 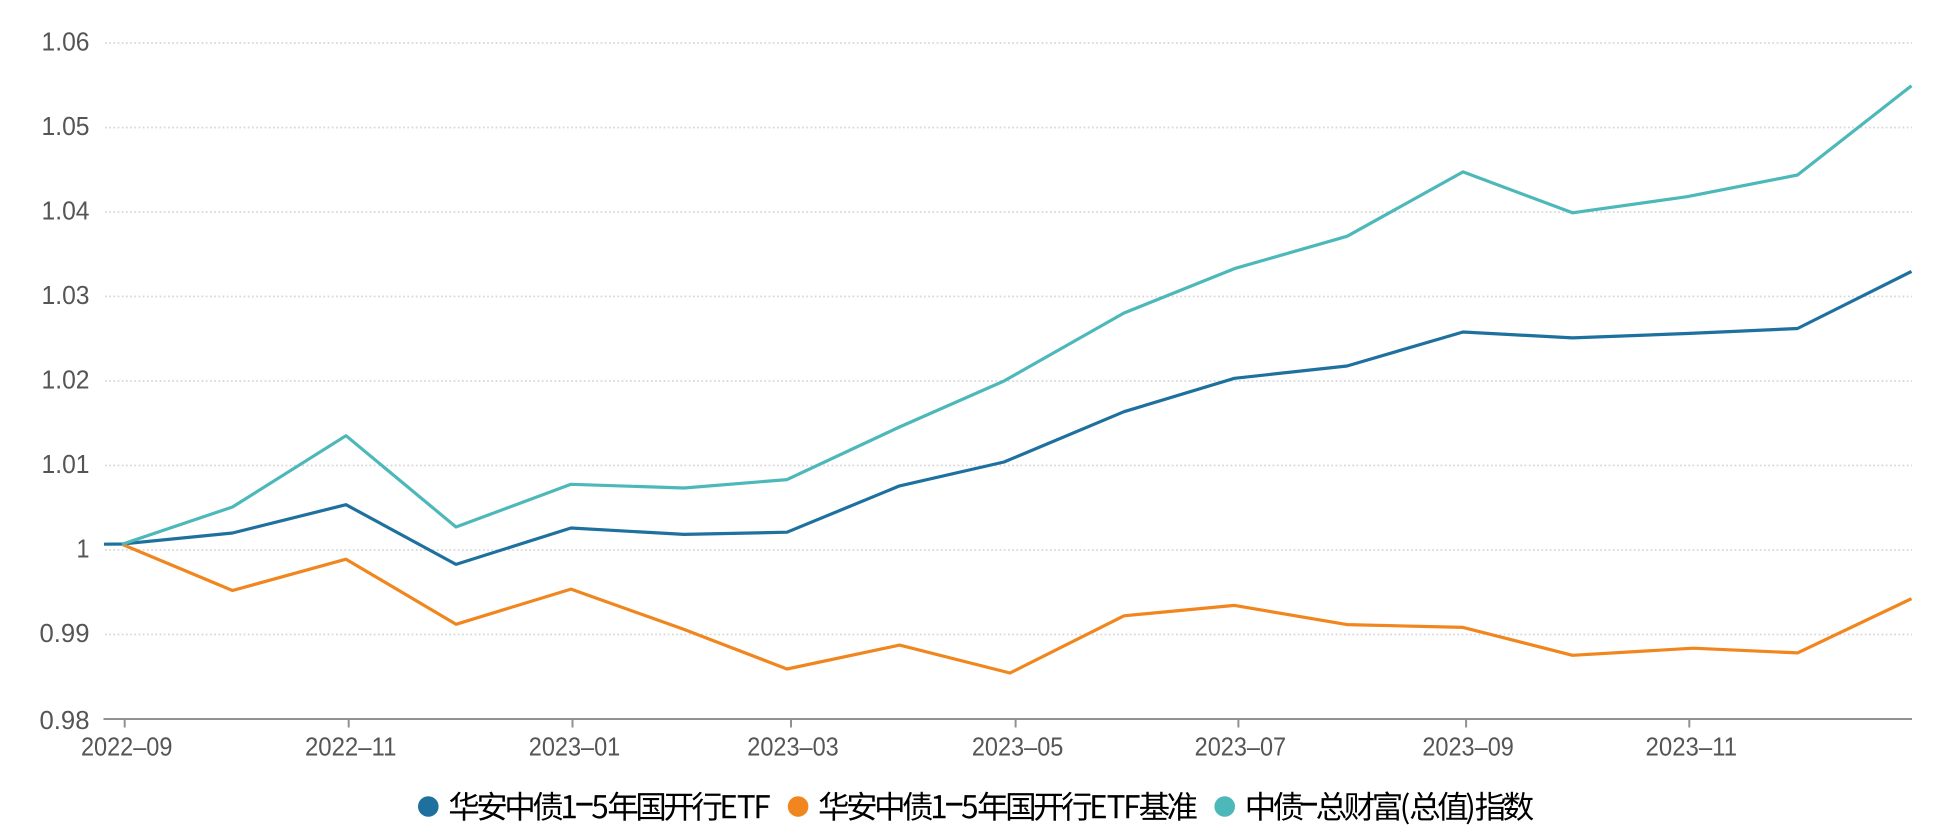 I want to click on svg-text: 1.06, so click(x=66, y=42).